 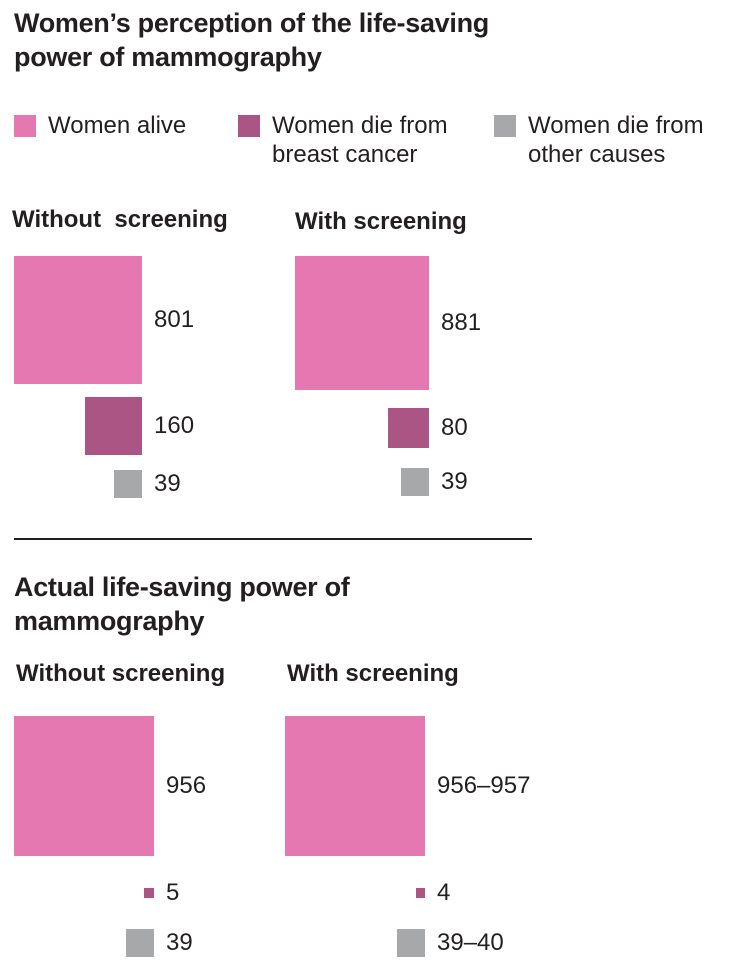 What do you see at coordinates (249, 126) in the screenshot?
I see `legend-swatch-breast-cancer` at bounding box center [249, 126].